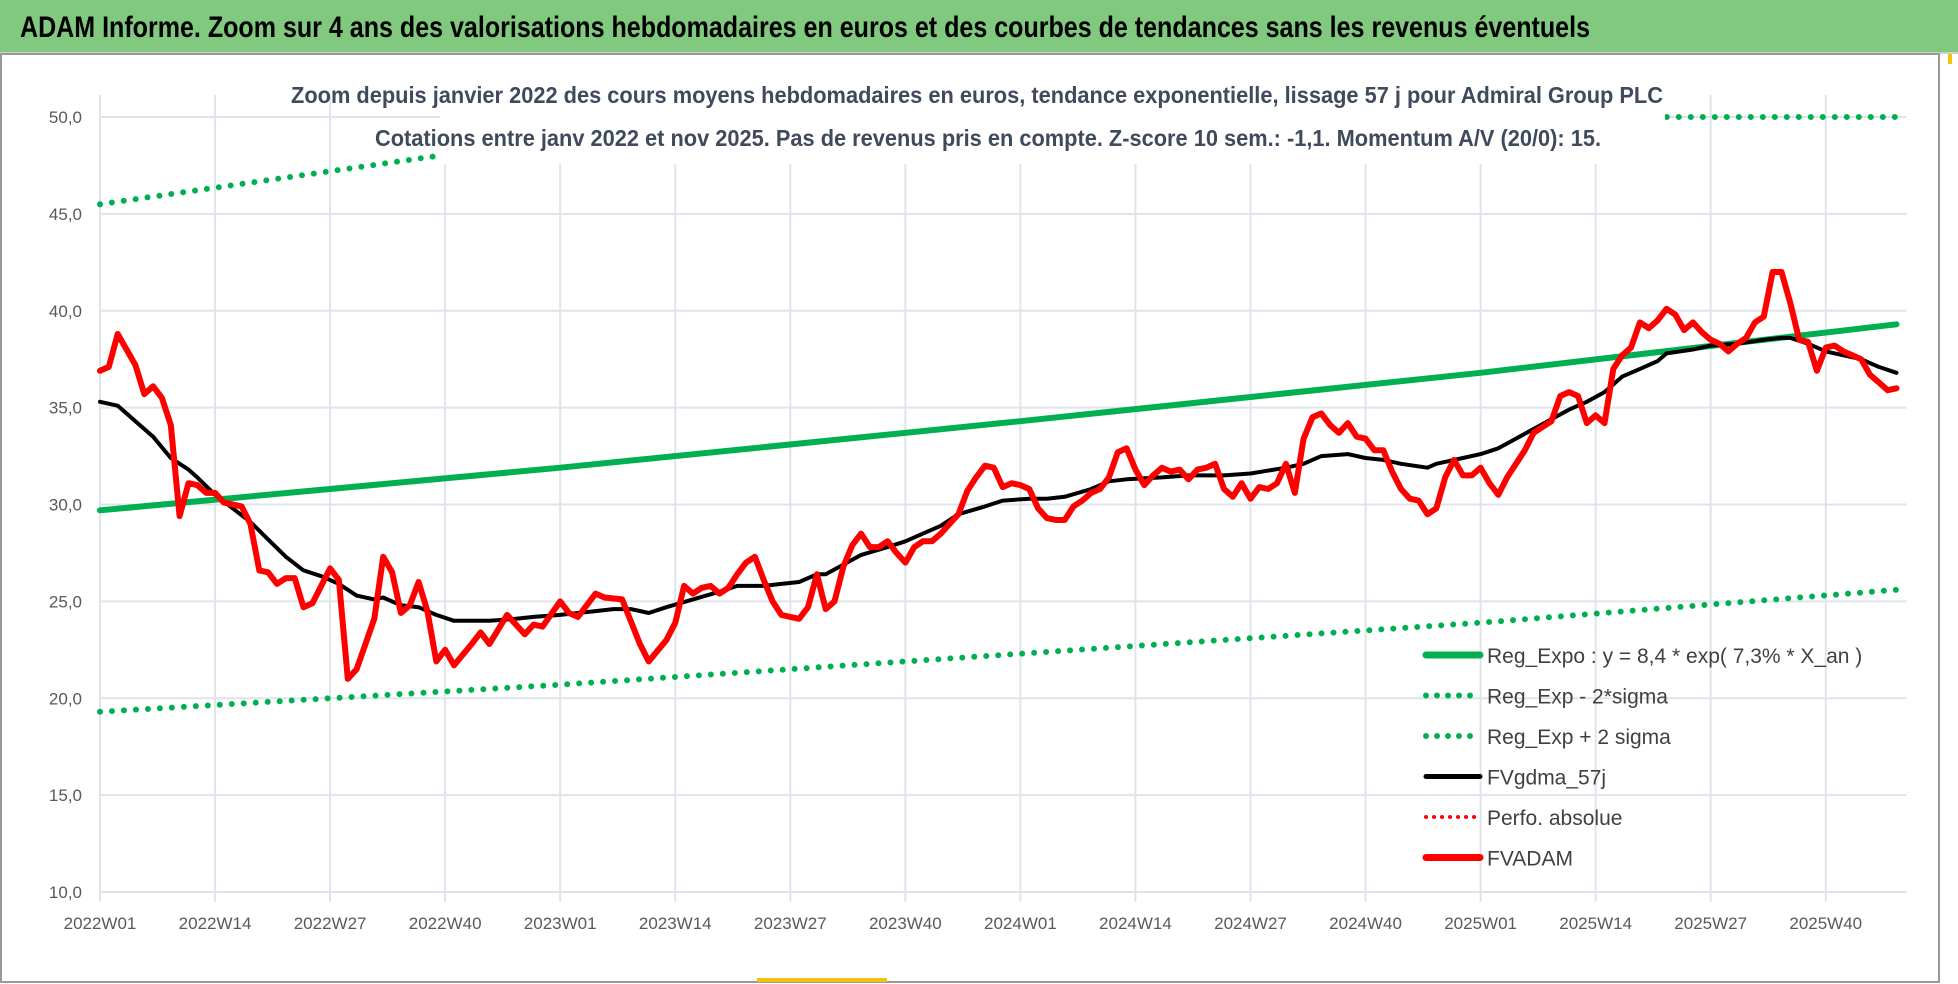 The width and height of the screenshot is (1958, 984). Describe the element at coordinates (65, 117) in the screenshot. I see `y-tick-label: 50,0` at that location.